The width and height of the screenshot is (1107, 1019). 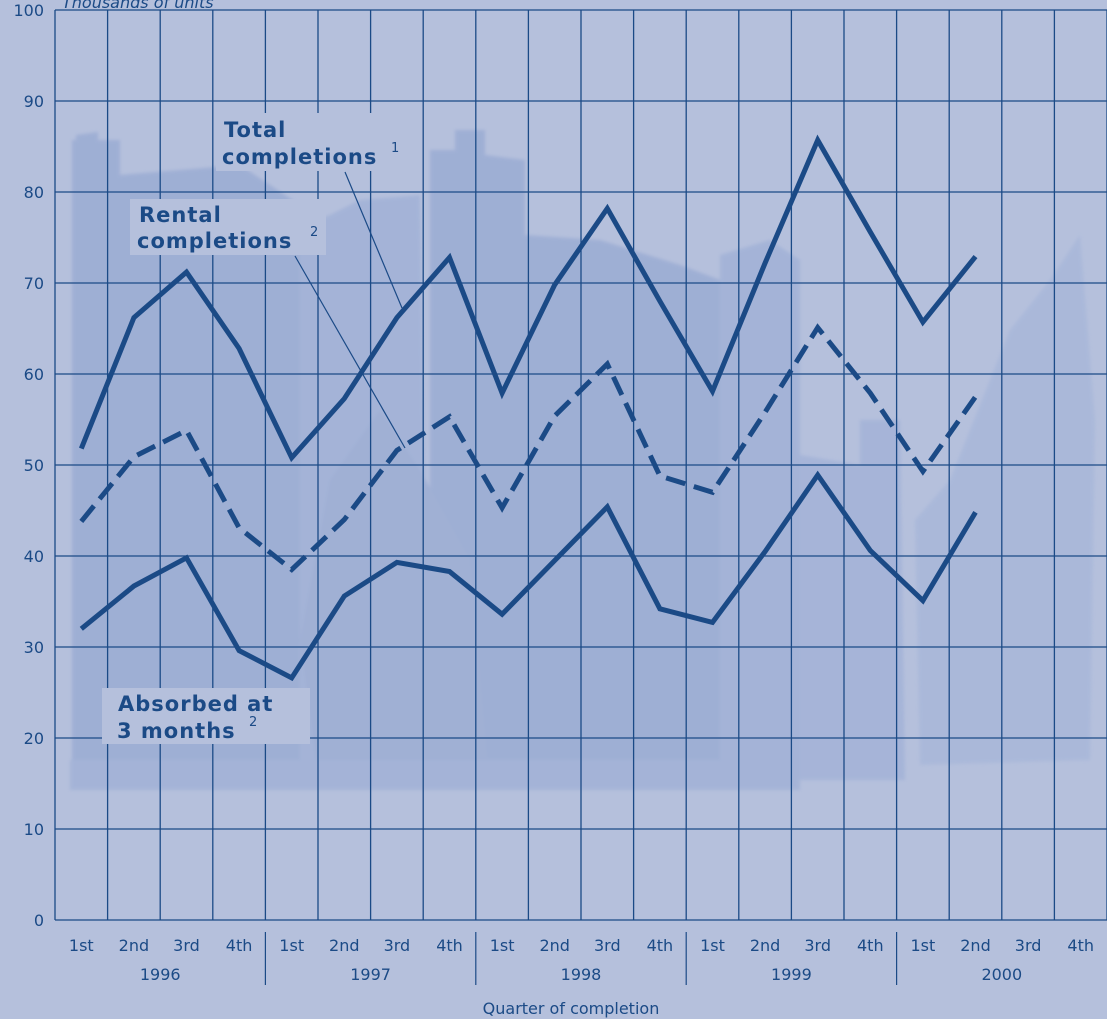 I want to click on annotation-box-total, so click(x=309, y=142).